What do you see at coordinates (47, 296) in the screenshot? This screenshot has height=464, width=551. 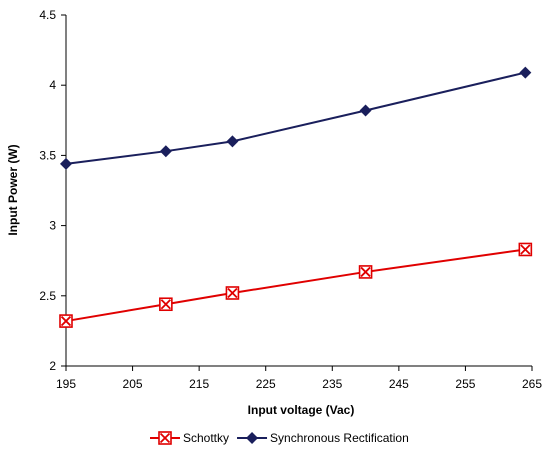 I see `y-tick-label: 2.5` at bounding box center [47, 296].